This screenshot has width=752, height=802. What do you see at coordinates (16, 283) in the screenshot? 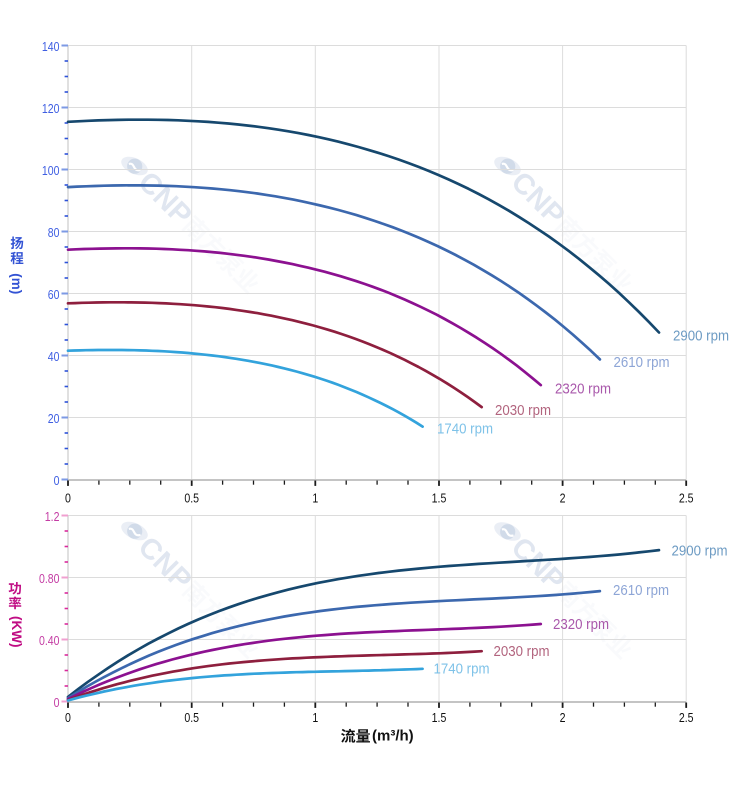
I see `svg-text: (m)` at bounding box center [16, 283].